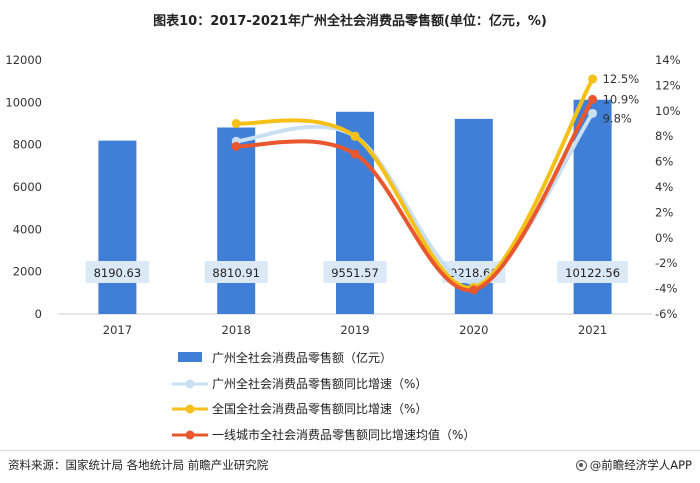 Image resolution: width=700 pixels, height=483 pixels. Describe the element at coordinates (343, 434) in the screenshot. I see `legend-label-tier1-growth: 一线城市全社会消费品零售额同比增速均值（%）` at that location.